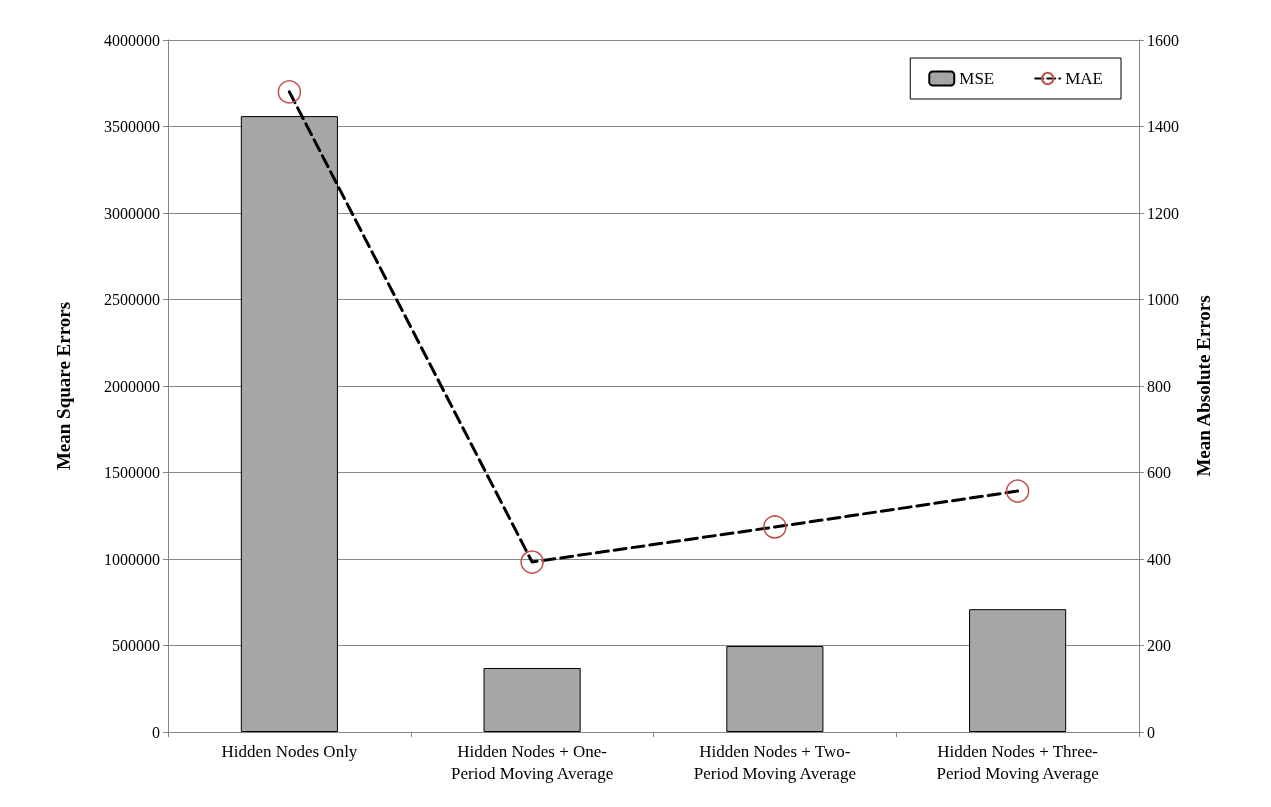  Describe the element at coordinates (1151, 732) in the screenshot. I see `y2-tick-label: 0` at that location.